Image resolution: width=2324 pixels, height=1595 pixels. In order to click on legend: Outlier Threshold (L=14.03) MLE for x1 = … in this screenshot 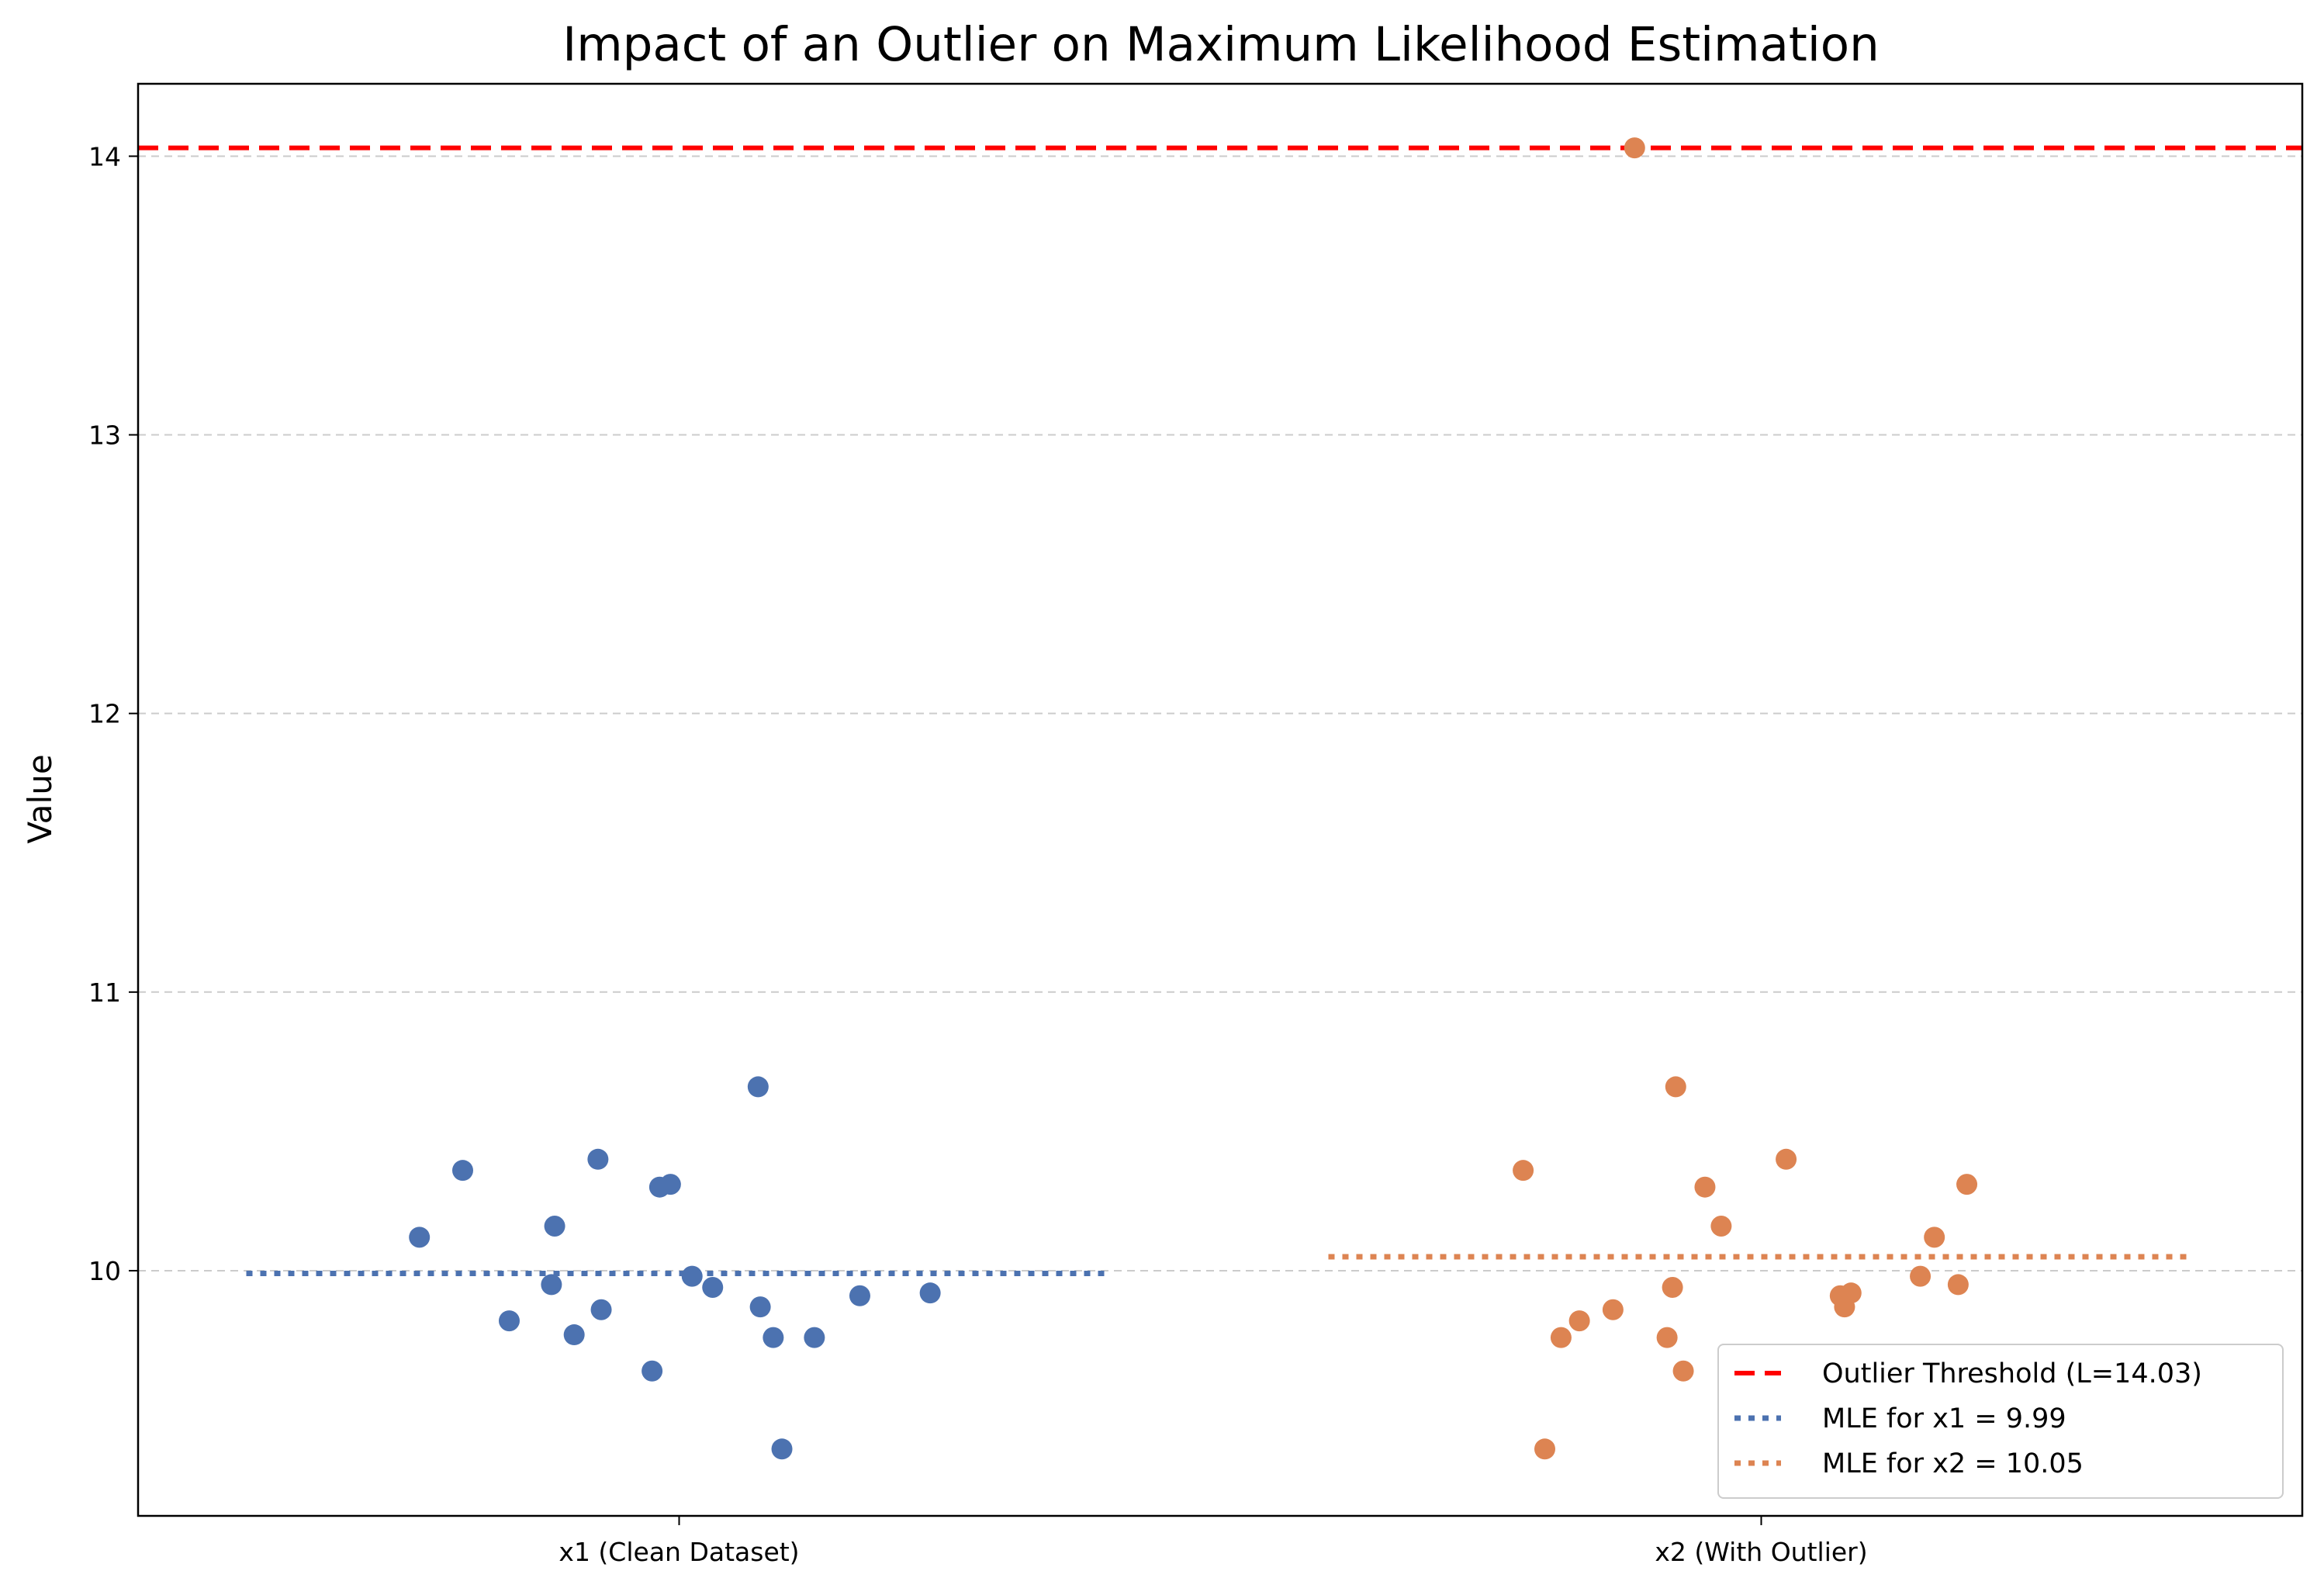, I will do `click(2000, 1421)`.